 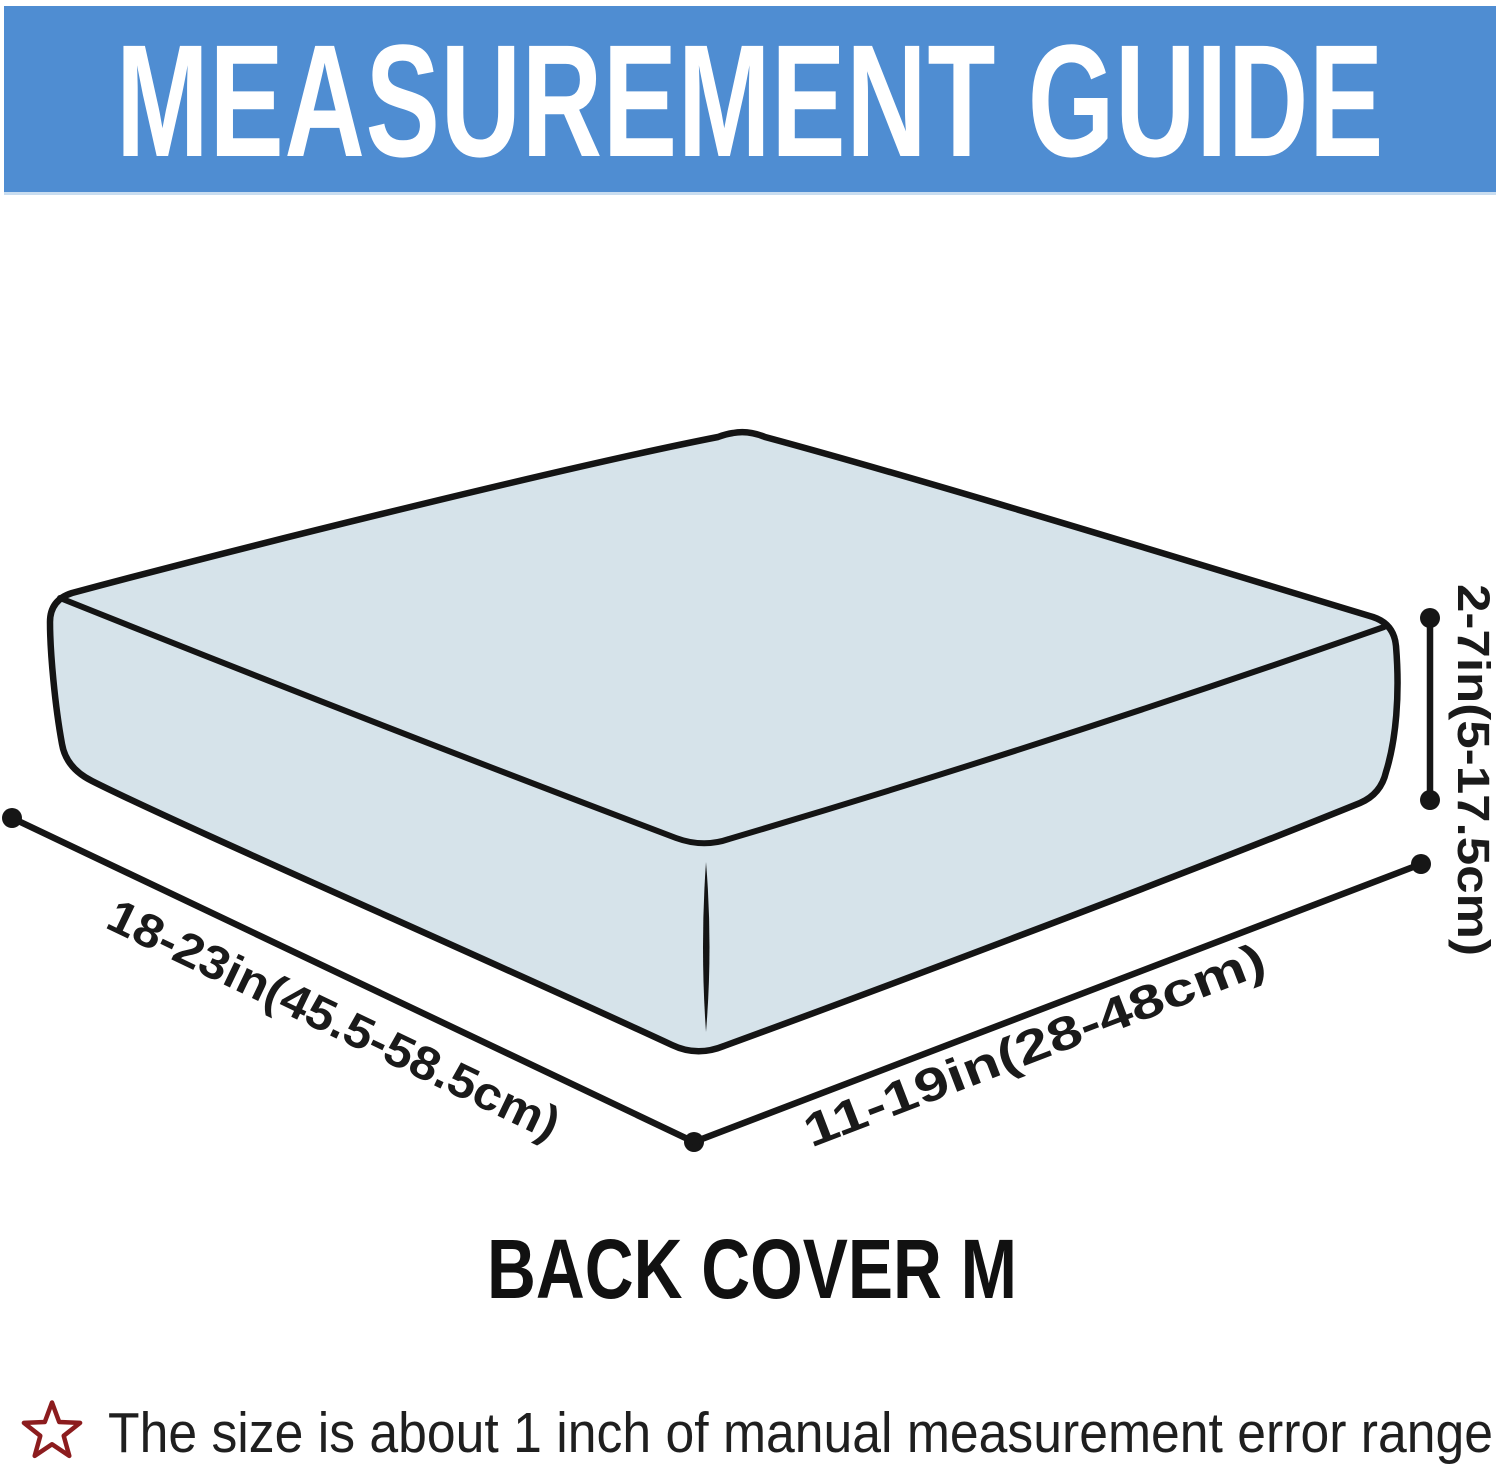 I want to click on cushion-front-seam, so click(x=706, y=947).